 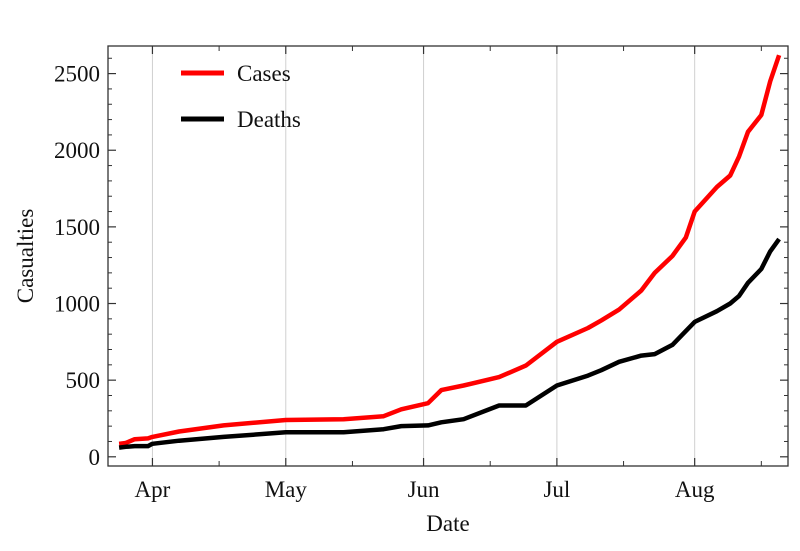 I want to click on y-tick-labels: 0 500 1000 1500 2000 2500, so click(x=77, y=266).